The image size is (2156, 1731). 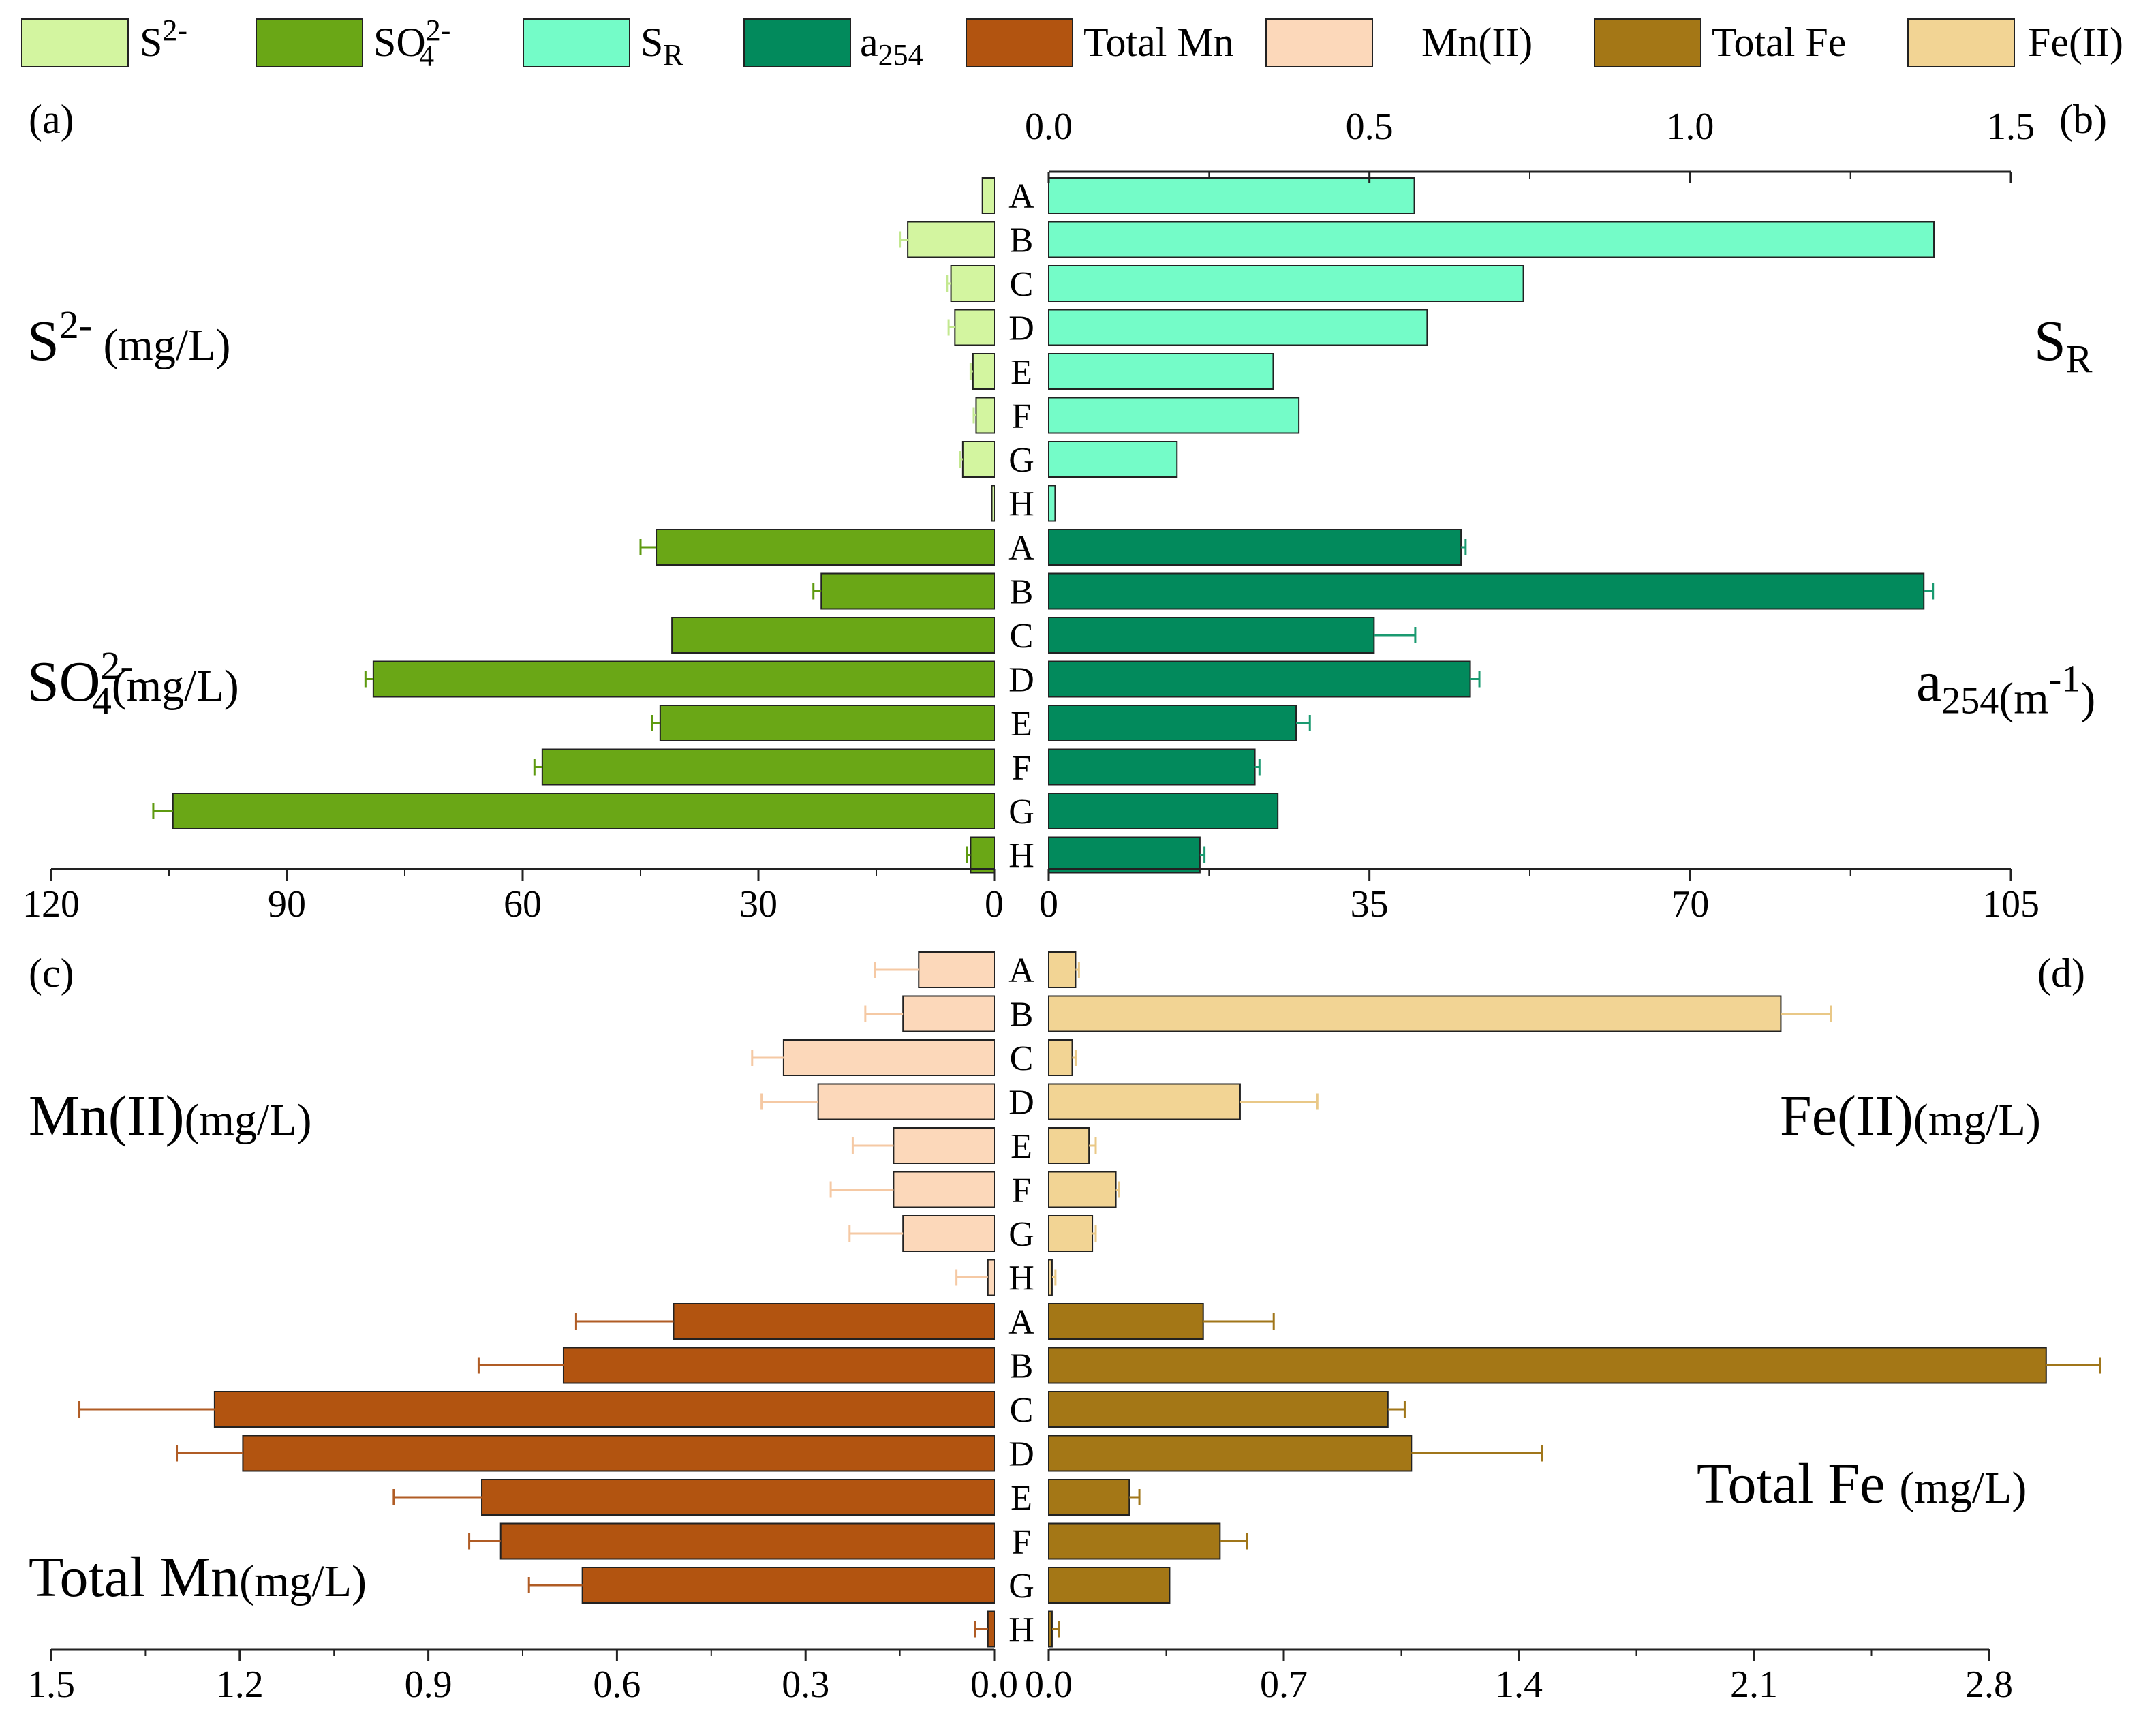 What do you see at coordinates (944, 1145) in the screenshot?
I see `bar-c-mn2-E` at bounding box center [944, 1145].